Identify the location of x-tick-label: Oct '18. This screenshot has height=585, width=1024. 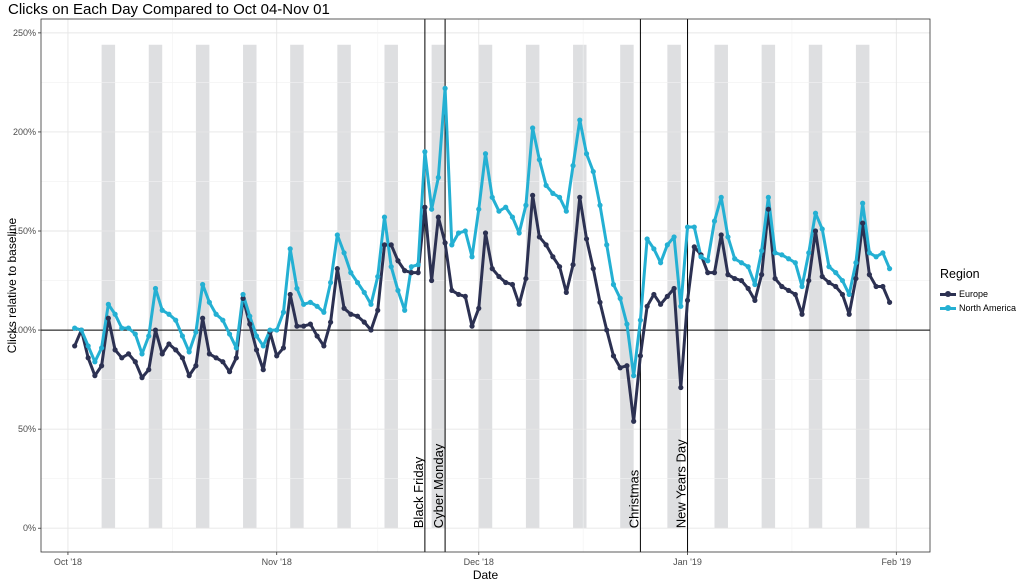
(68, 562).